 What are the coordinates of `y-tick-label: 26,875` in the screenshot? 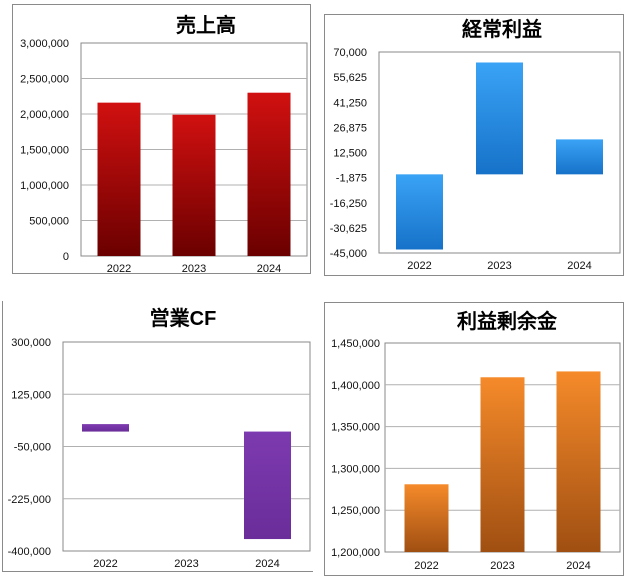 It's located at (350, 128).